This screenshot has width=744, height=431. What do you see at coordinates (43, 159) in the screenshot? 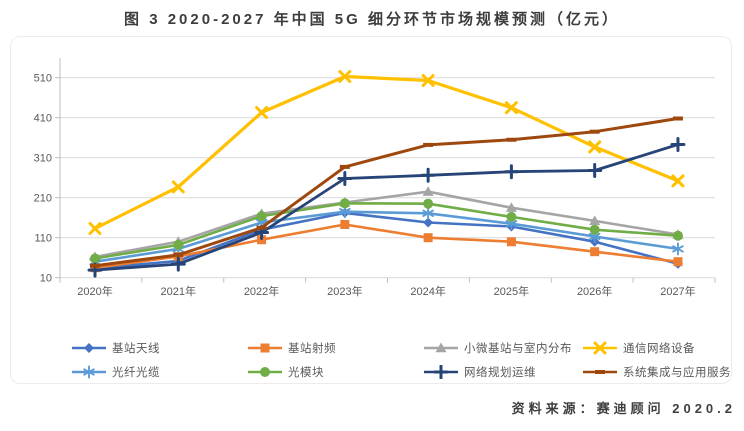
I see `y-axis-label: 310` at bounding box center [43, 159].